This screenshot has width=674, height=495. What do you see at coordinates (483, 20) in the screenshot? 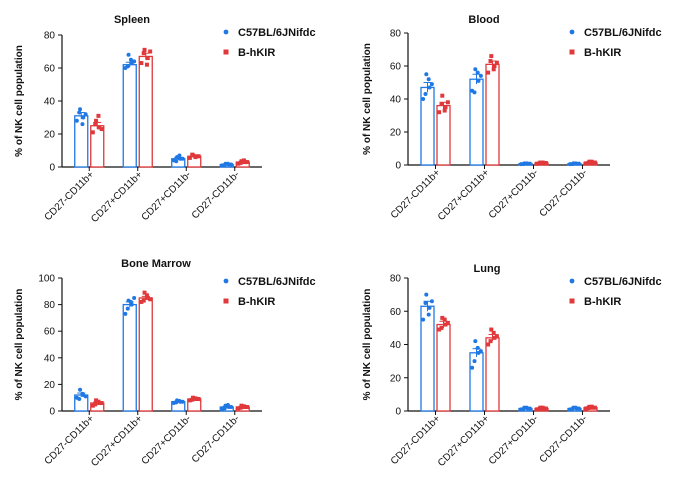
I see `chart-title: Blood` at bounding box center [483, 20].